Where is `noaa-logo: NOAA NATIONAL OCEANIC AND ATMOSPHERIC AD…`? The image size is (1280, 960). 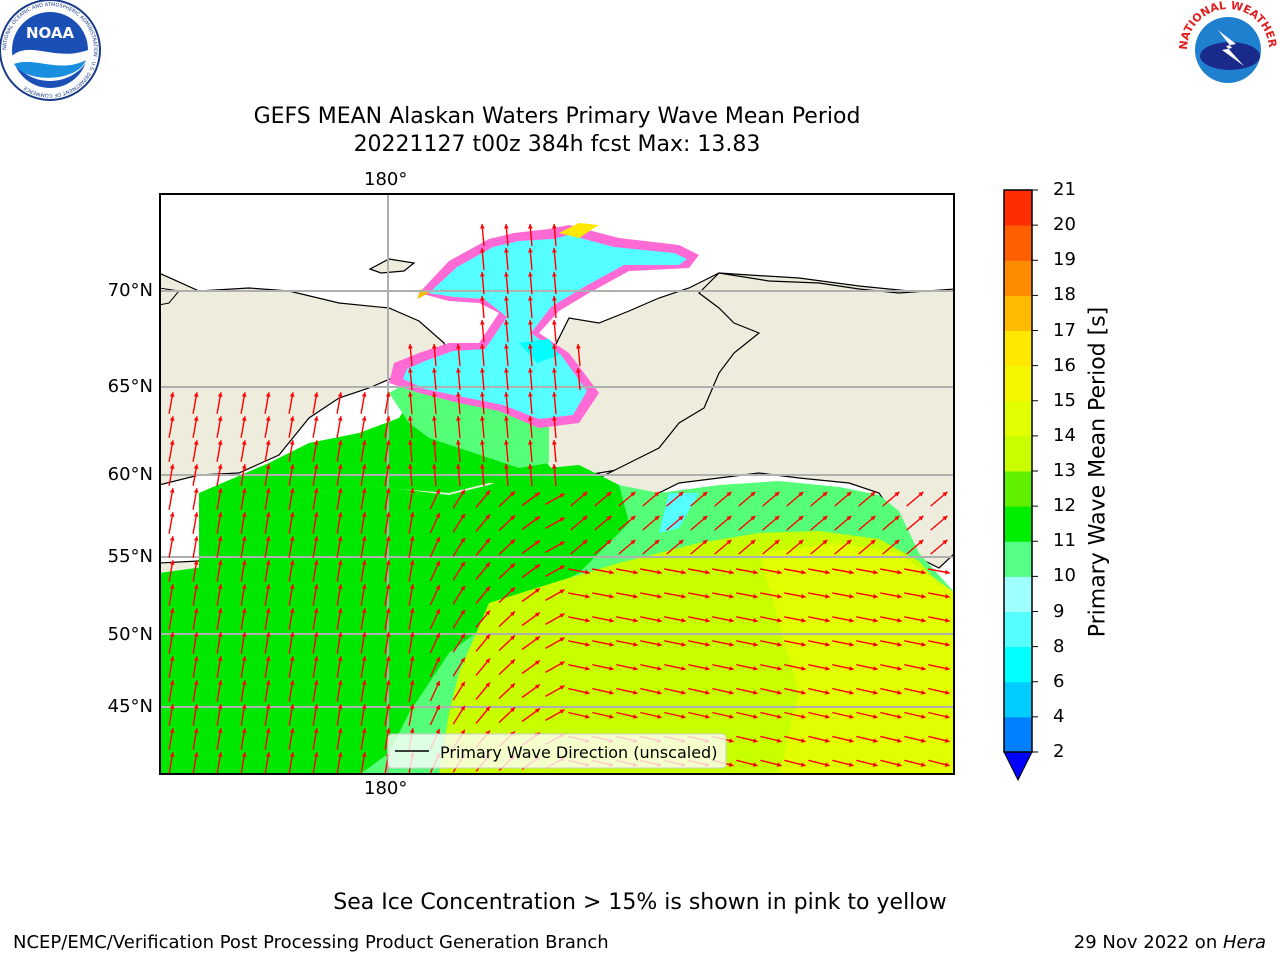 noaa-logo: NOAA NATIONAL OCEANIC AND ATMOSPHERIC AD… is located at coordinates (50, 50).